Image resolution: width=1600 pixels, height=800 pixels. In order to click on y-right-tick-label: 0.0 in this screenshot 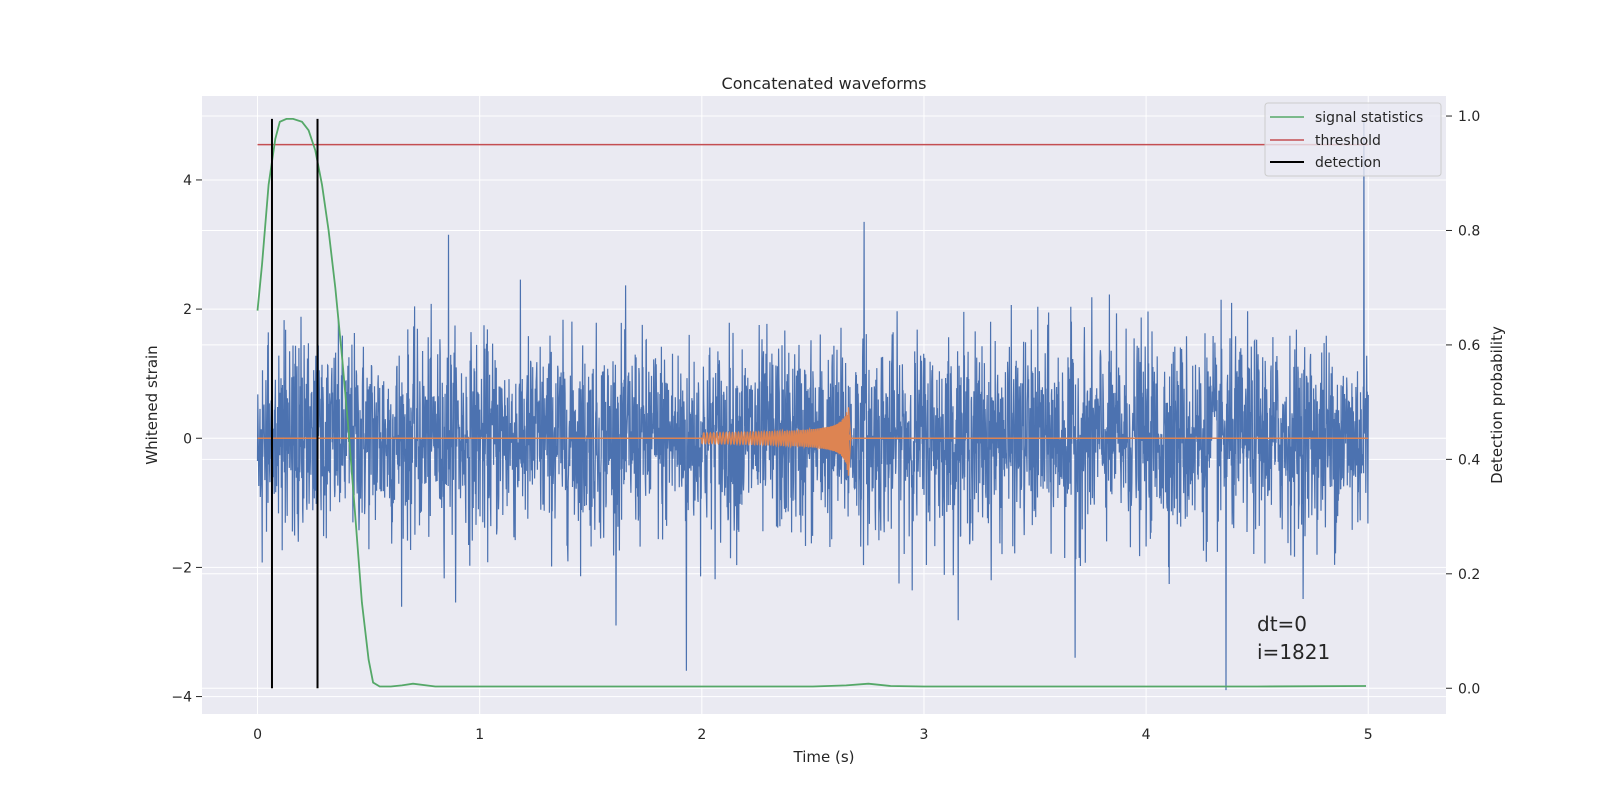, I will do `click(1469, 689)`.